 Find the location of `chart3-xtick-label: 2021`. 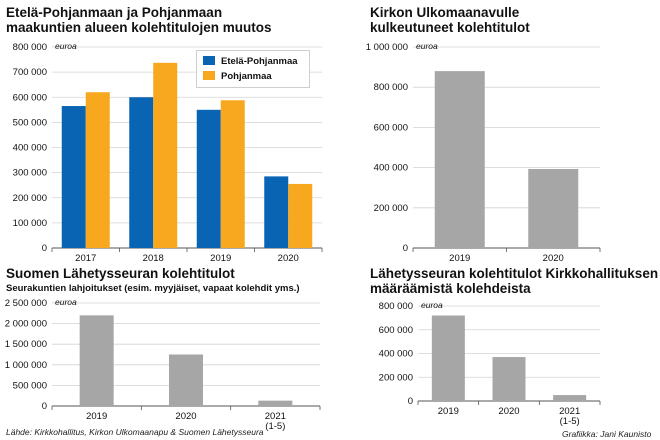

chart3-xtick-label: 2021 is located at coordinates (275, 416).